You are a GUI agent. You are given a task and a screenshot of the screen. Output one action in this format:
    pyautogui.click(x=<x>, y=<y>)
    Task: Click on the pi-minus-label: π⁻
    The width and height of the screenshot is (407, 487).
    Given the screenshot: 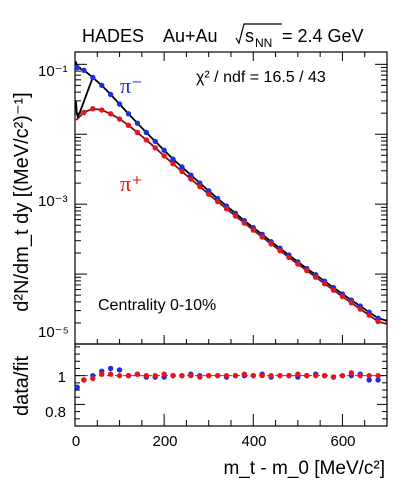 What is the action you would take?
    pyautogui.click(x=131, y=85)
    